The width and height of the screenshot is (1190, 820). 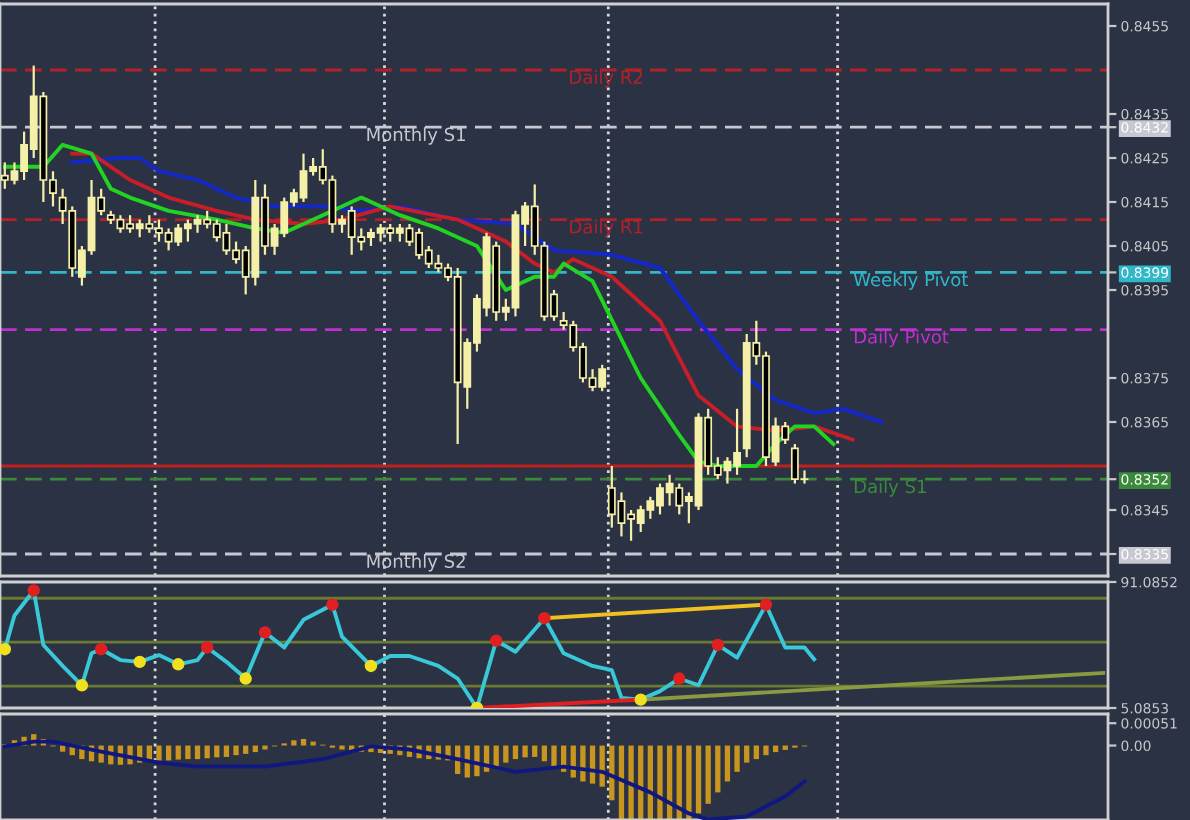 I want to click on ref-line-label: Monthly S1, so click(x=416, y=136).